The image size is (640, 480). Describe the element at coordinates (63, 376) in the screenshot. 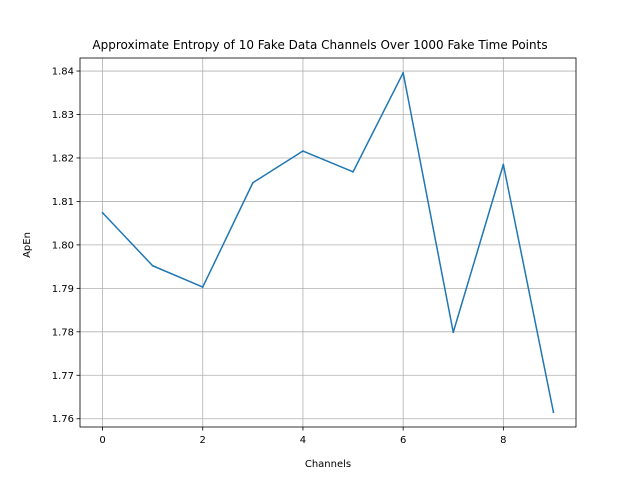

I see `y-tick-label: 1.77` at that location.